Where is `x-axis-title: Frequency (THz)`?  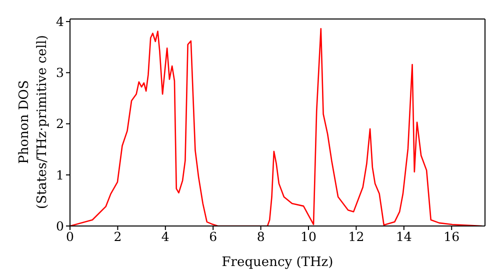
x-axis-title: Frequency (THz) is located at coordinates (278, 262).